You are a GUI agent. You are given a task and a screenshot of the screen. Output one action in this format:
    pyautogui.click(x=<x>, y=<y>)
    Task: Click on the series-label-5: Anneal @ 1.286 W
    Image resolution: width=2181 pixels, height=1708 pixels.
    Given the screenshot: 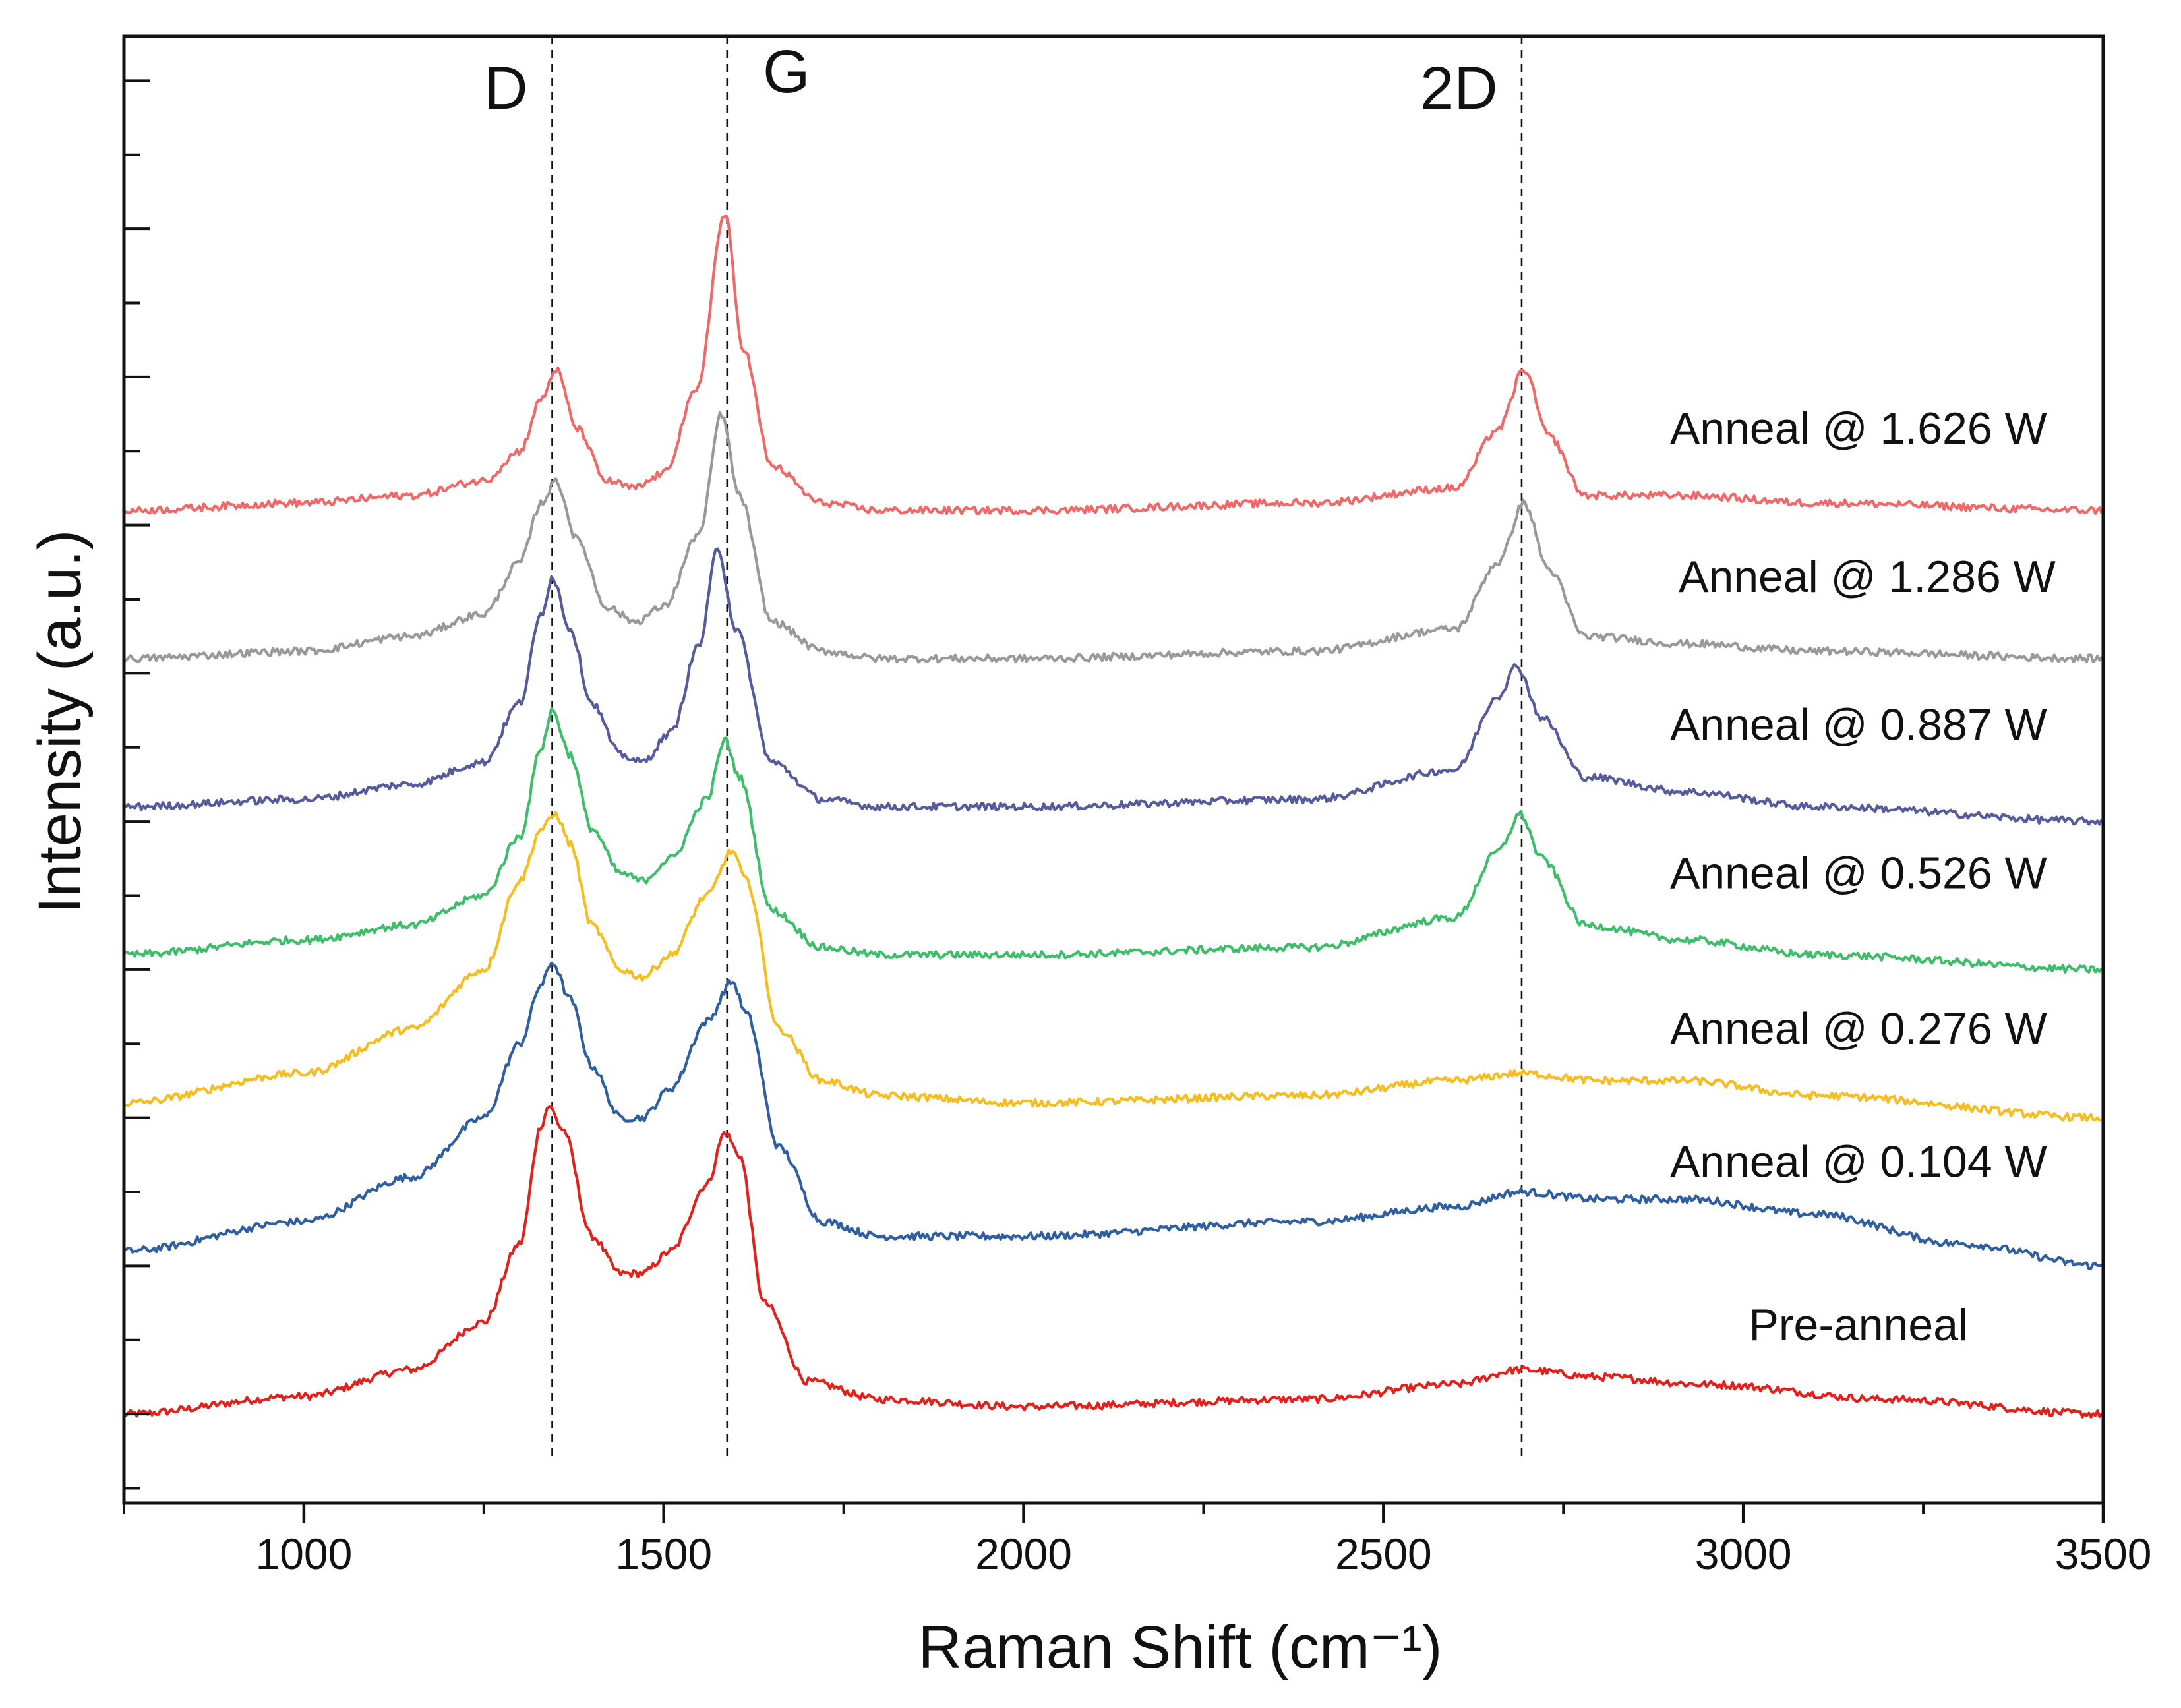 What is the action you would take?
    pyautogui.click(x=1868, y=577)
    